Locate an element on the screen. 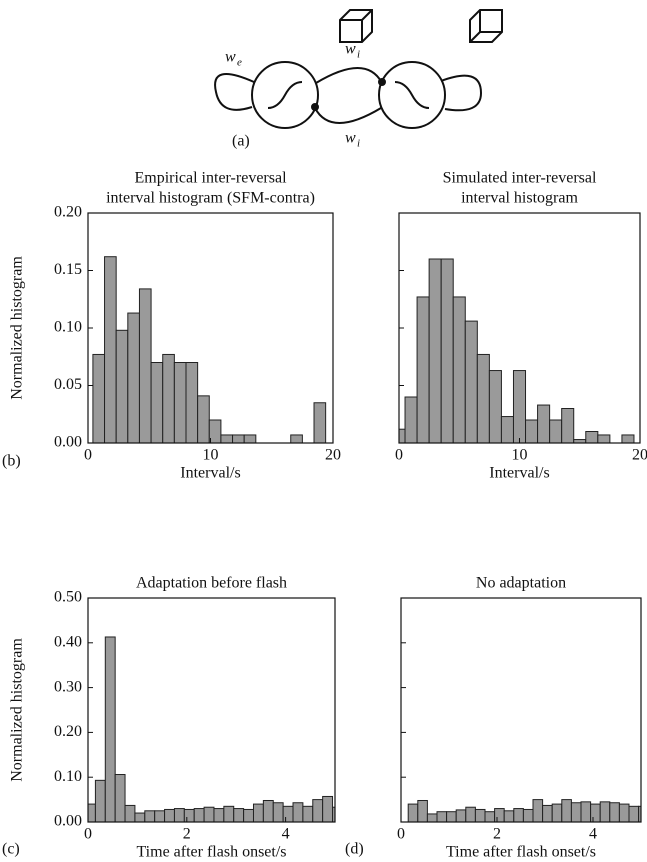 Image resolution: width=647 pixels, height=862 pixels. x-axis-label: Time after flash onset/s is located at coordinates (211, 852).